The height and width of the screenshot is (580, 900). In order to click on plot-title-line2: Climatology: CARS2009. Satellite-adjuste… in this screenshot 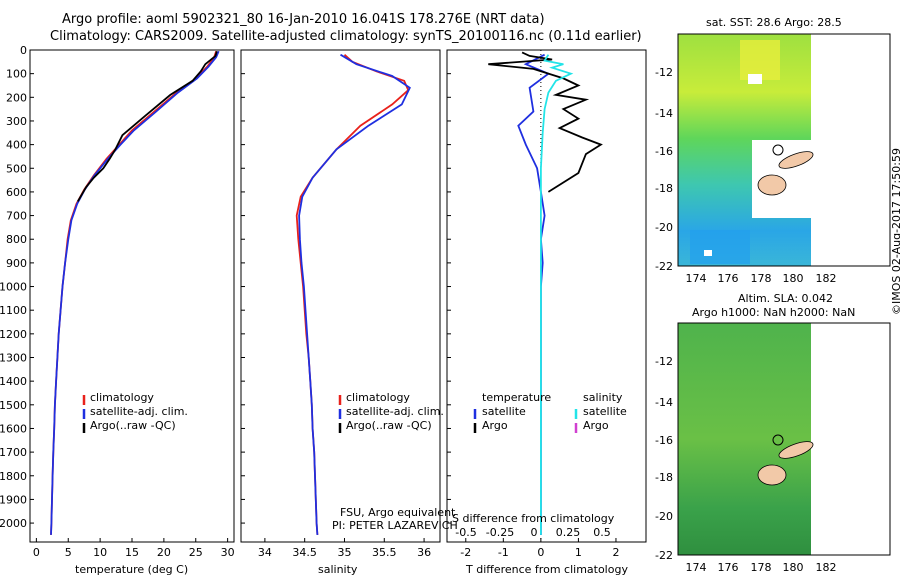, I will do `click(346, 36)`.